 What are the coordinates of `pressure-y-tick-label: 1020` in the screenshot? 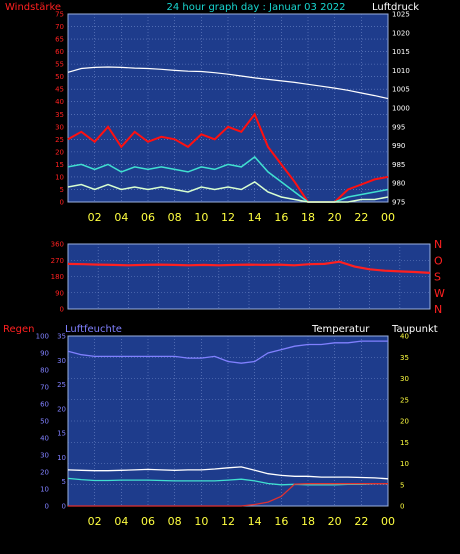 It's located at (401, 33).